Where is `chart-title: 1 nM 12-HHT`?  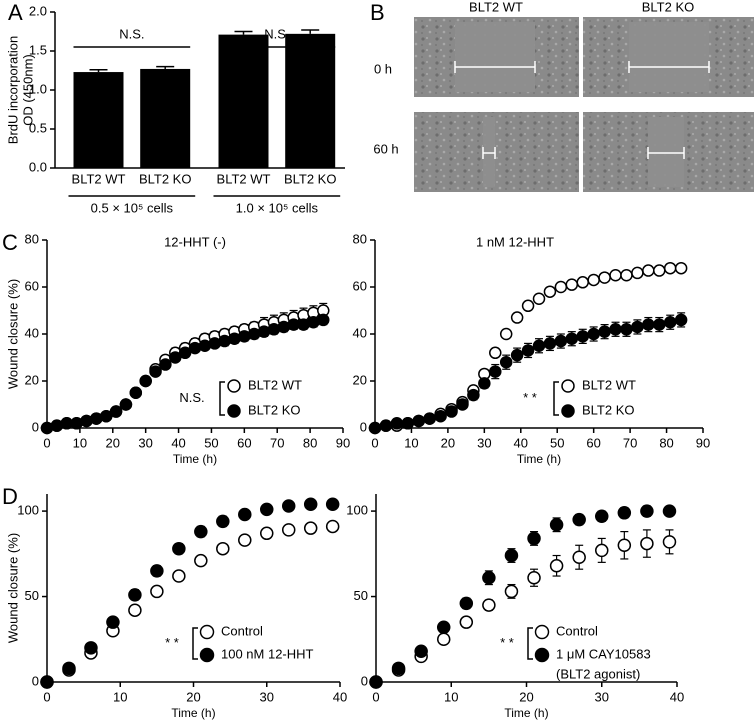 chart-title: 1 nM 12-HHT is located at coordinates (515, 241).